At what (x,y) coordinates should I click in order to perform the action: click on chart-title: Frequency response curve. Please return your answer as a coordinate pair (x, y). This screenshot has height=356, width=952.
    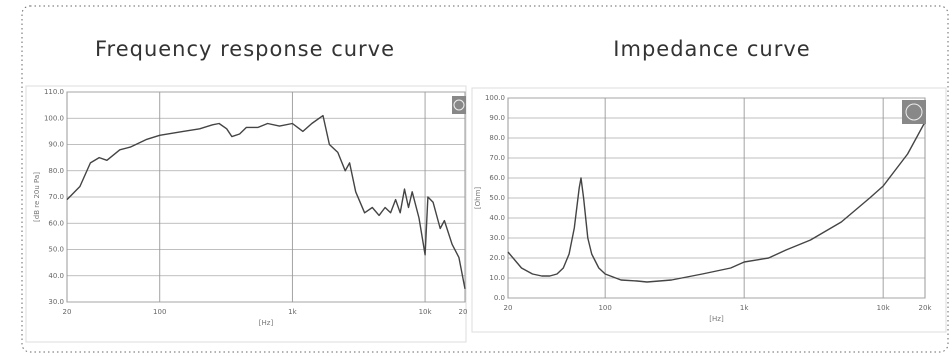
    Looking at the image, I should click on (245, 49).